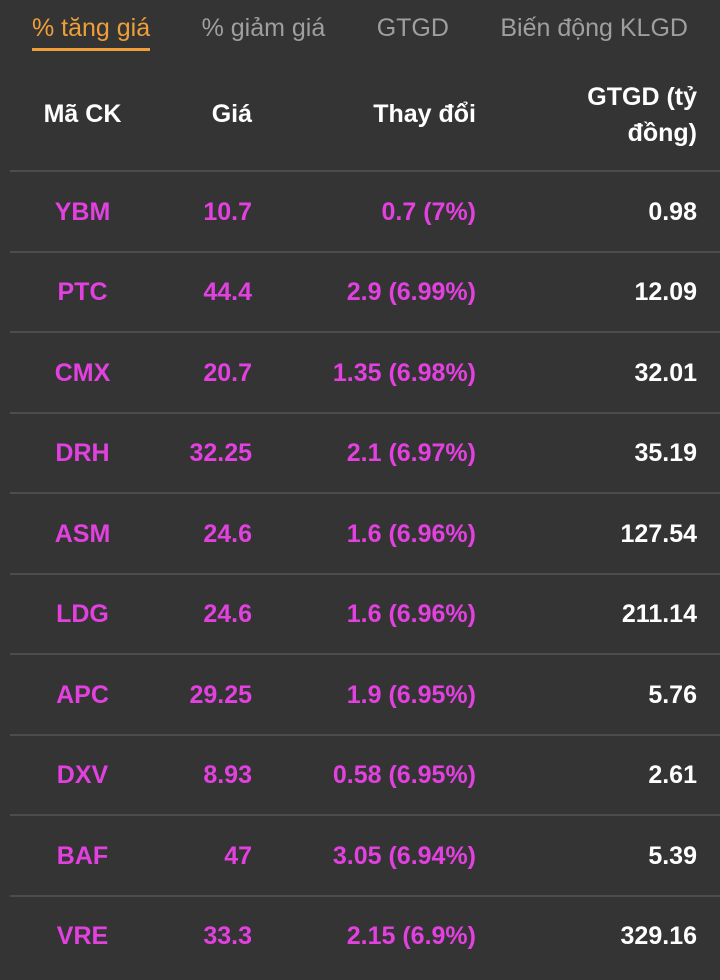 Image resolution: width=720 pixels, height=980 pixels. What do you see at coordinates (672, 211) in the screenshot?
I see `cell-value: 0.98` at bounding box center [672, 211].